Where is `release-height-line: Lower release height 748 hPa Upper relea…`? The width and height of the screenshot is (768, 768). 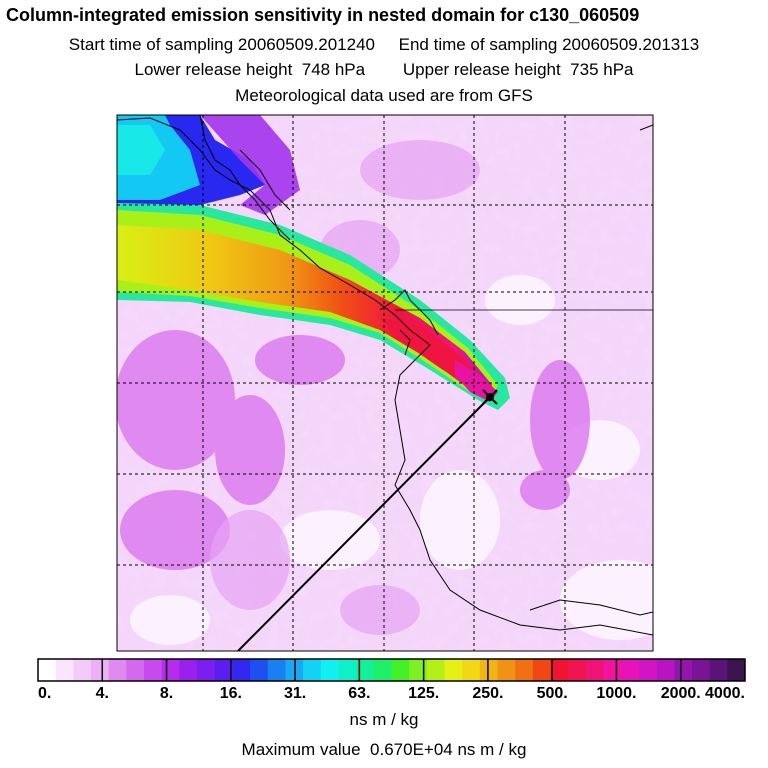 release-height-line: Lower release height 748 hPa Upper relea… is located at coordinates (384, 69).